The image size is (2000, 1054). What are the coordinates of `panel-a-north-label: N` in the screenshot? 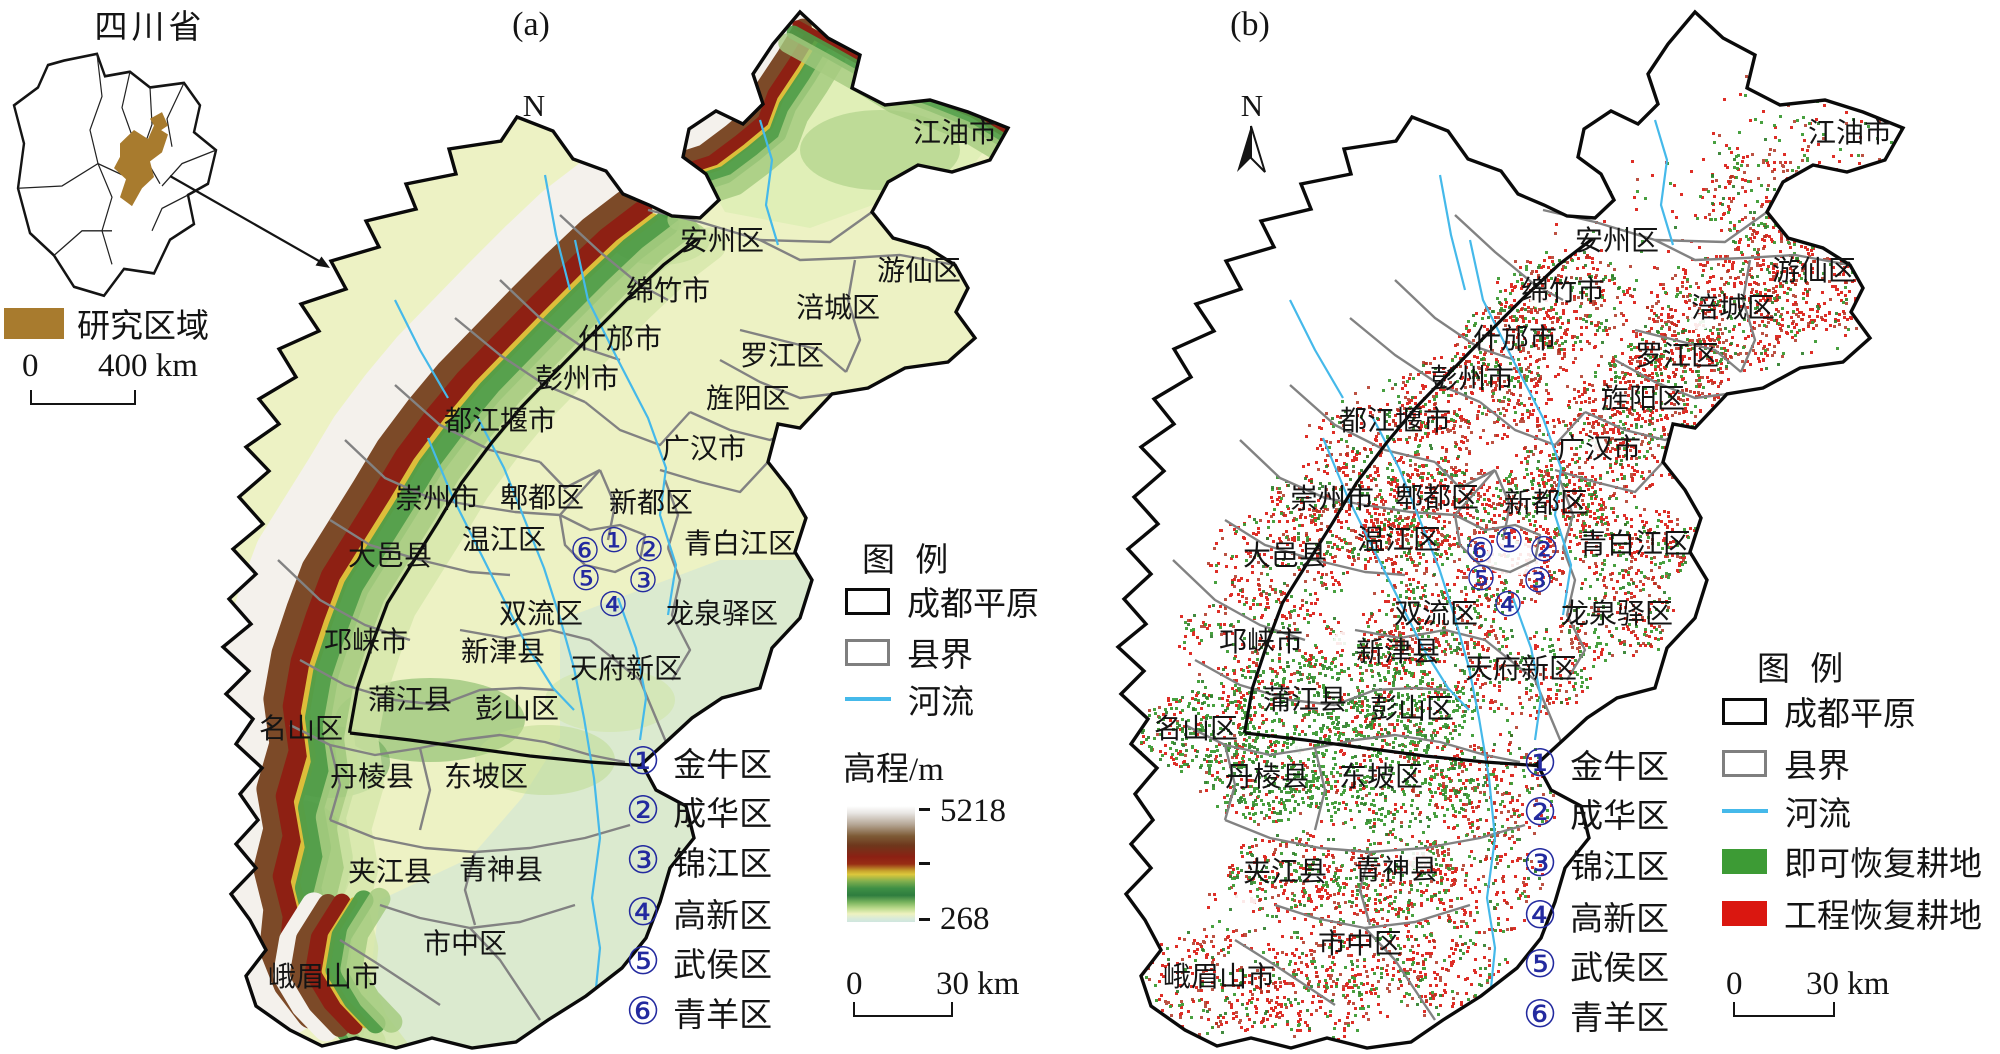 It's located at (534, 105).